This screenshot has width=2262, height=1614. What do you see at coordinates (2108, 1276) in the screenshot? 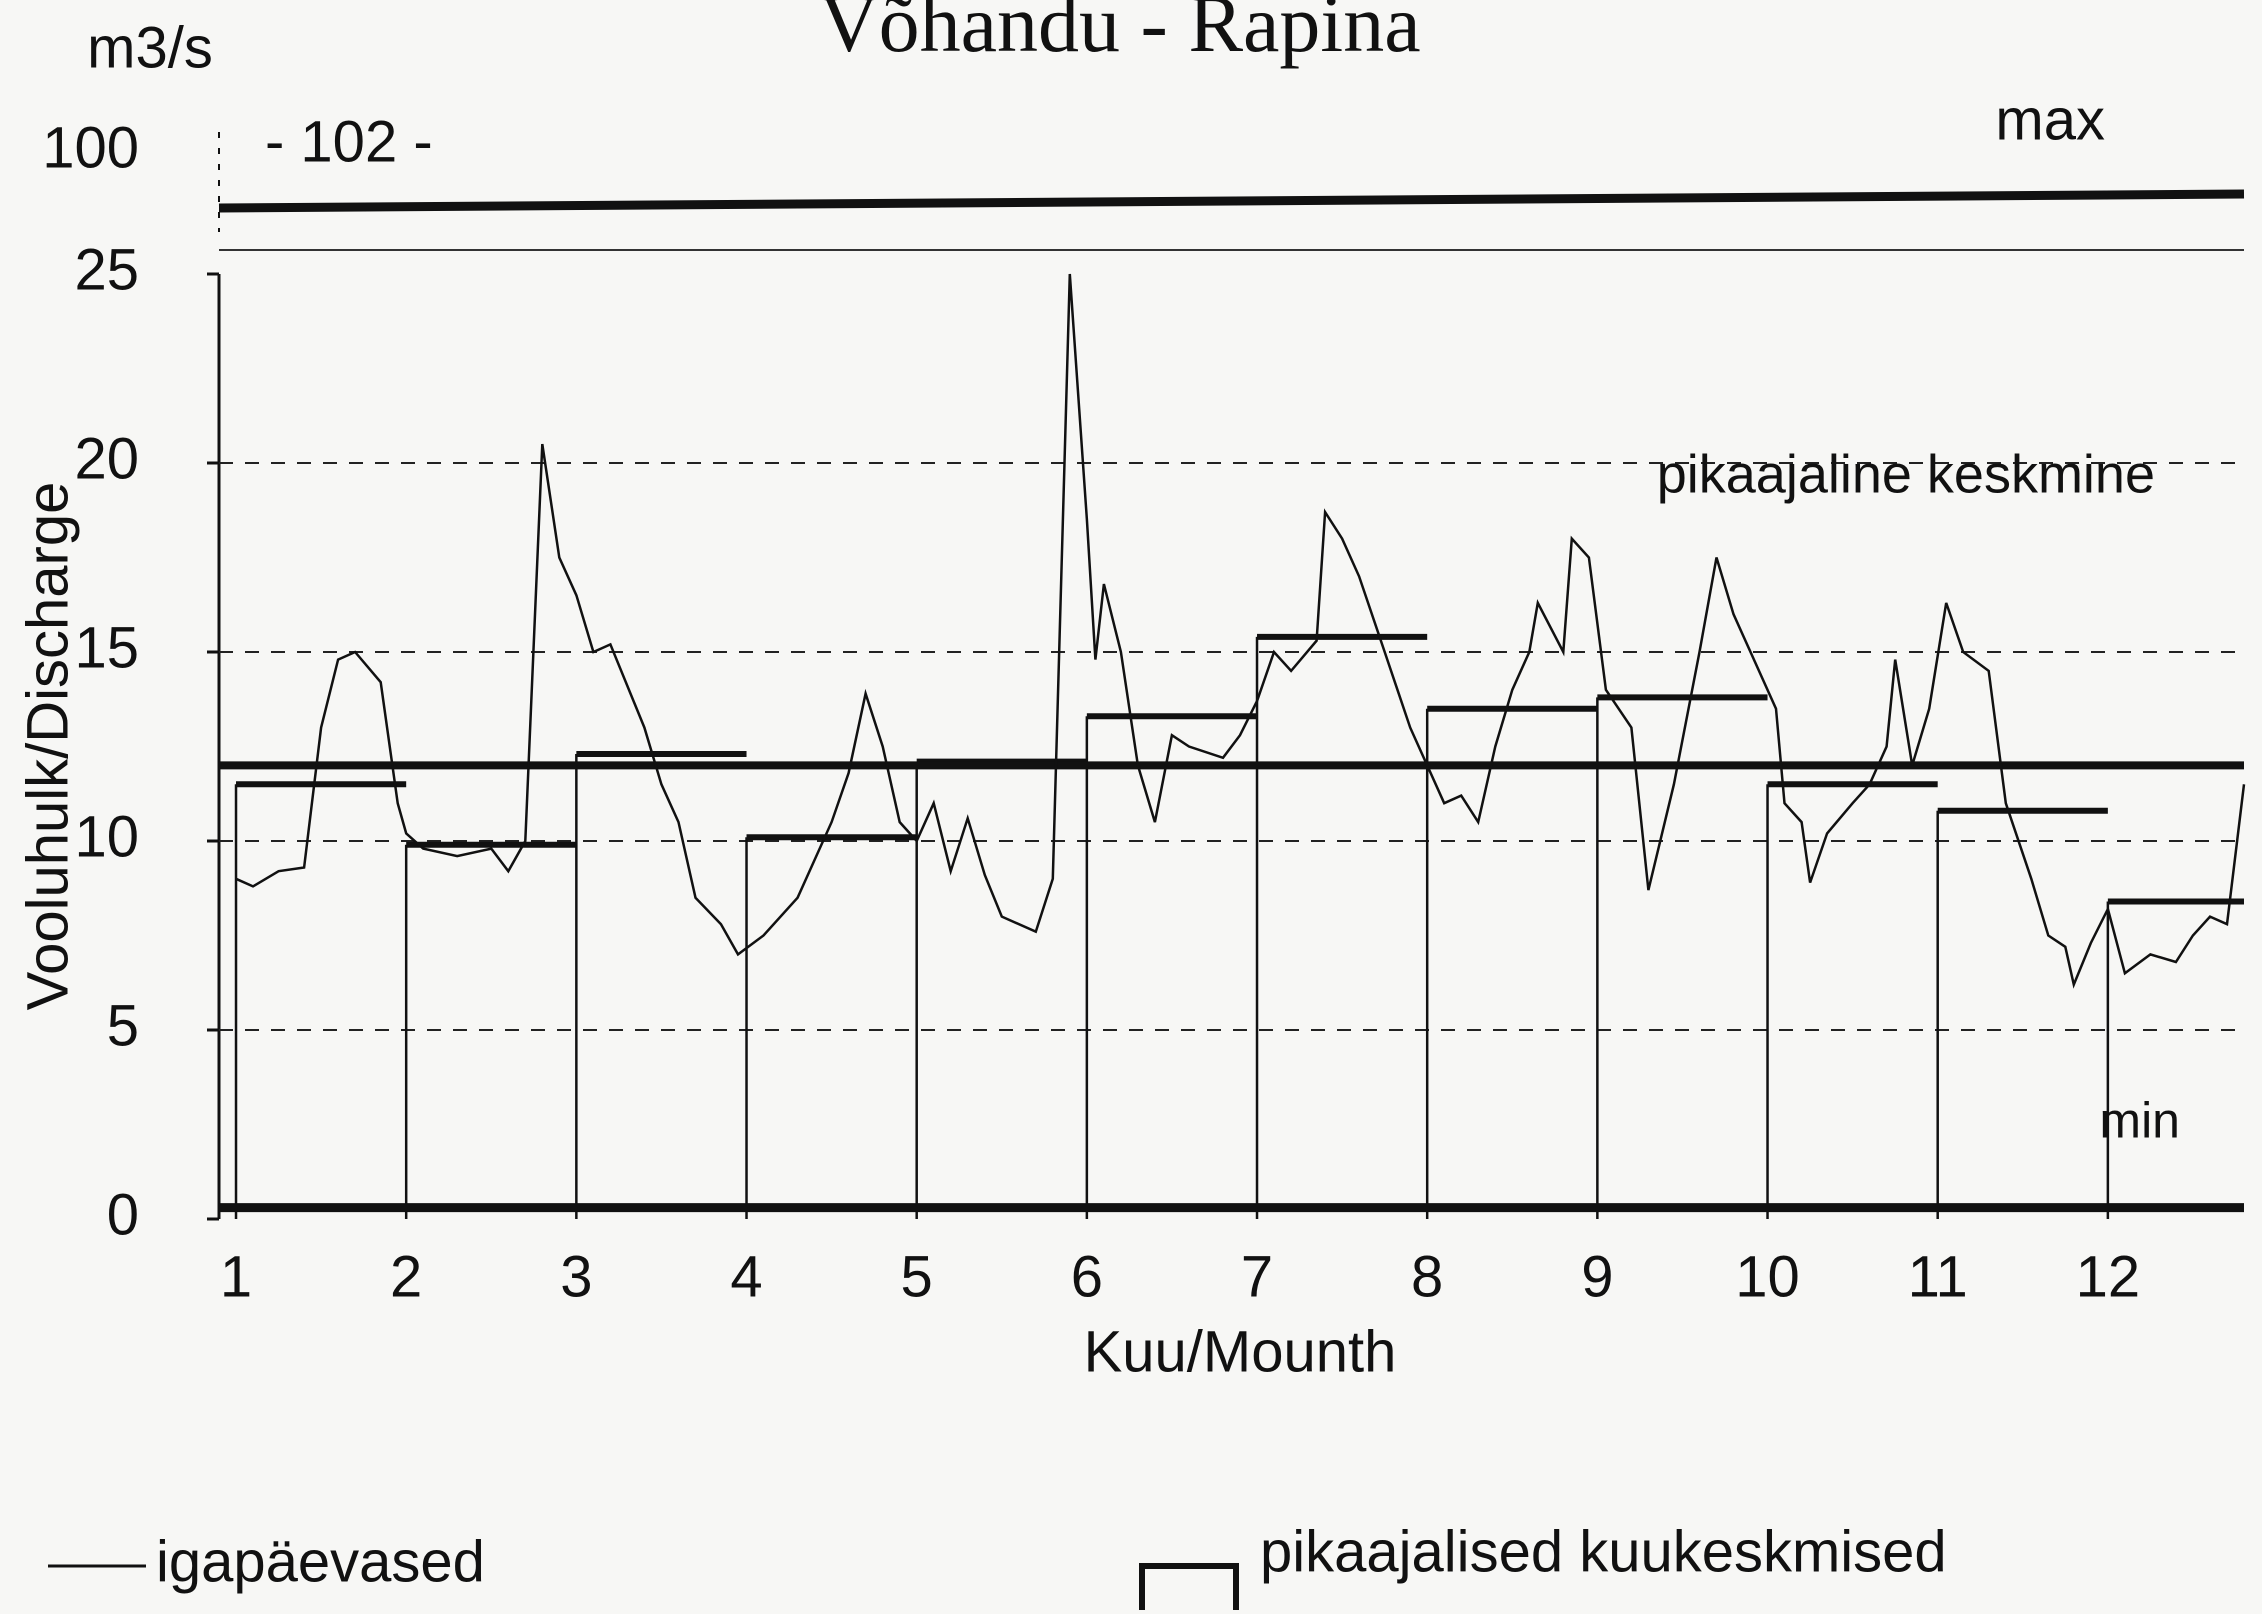
I see `x-tick-label: 12` at bounding box center [2108, 1276].